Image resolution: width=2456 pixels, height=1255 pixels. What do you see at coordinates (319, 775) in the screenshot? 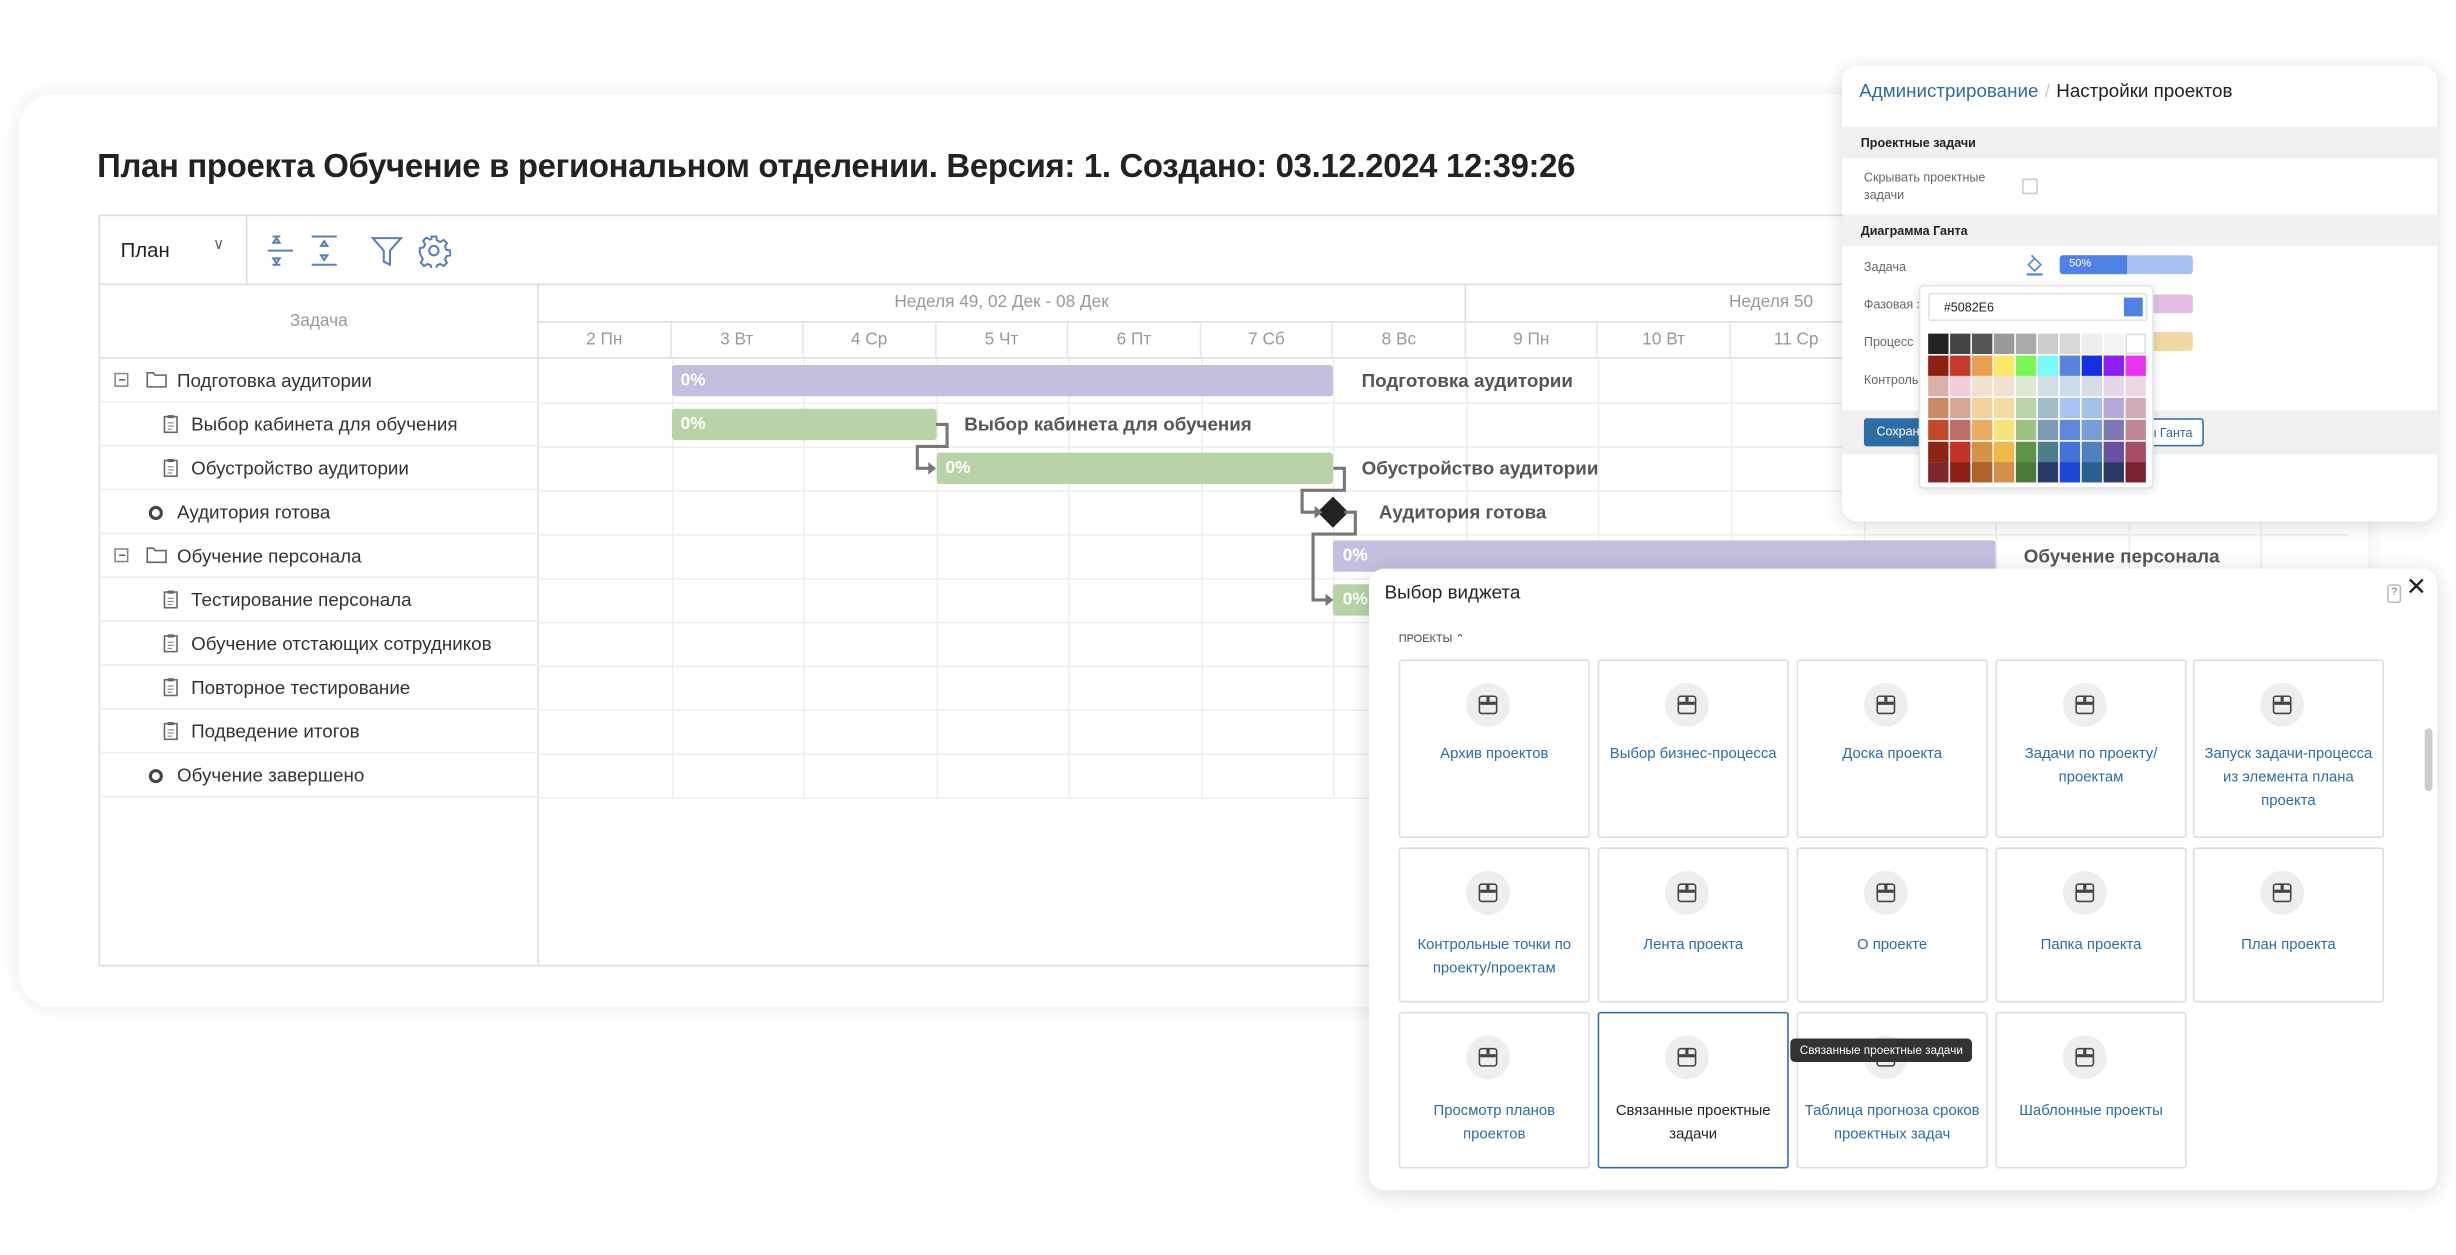
I see `task-row: Обучение завершено` at bounding box center [319, 775].